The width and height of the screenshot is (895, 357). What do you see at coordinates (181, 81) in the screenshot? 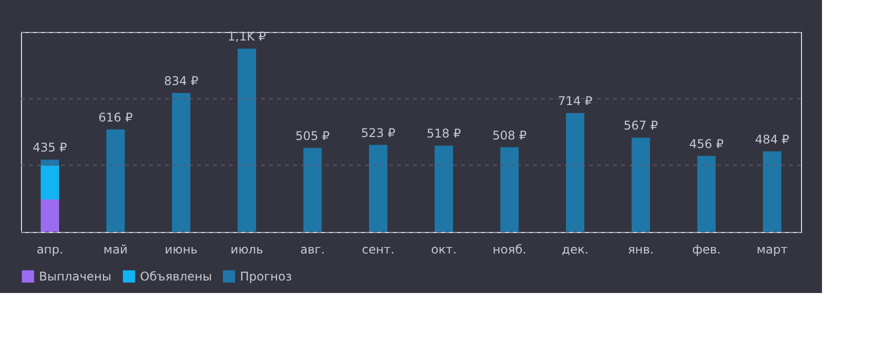
I see `annotation: 834 ₽` at bounding box center [181, 81].